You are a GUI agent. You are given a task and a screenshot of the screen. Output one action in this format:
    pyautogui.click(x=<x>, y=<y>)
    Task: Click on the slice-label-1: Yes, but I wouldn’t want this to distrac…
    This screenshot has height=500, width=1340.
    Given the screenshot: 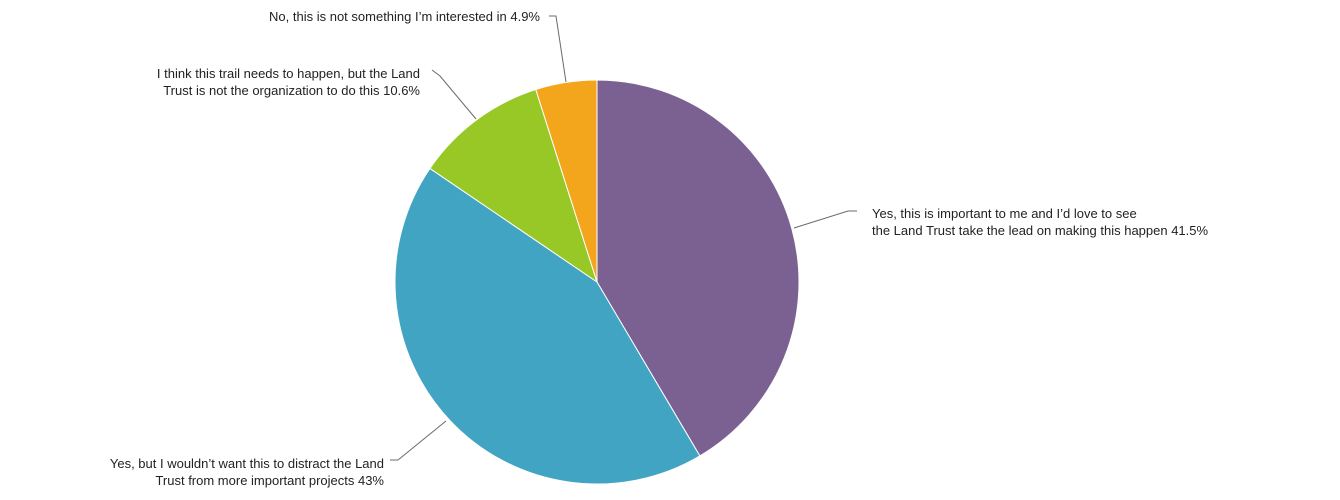 What is the action you would take?
    pyautogui.click(x=247, y=472)
    